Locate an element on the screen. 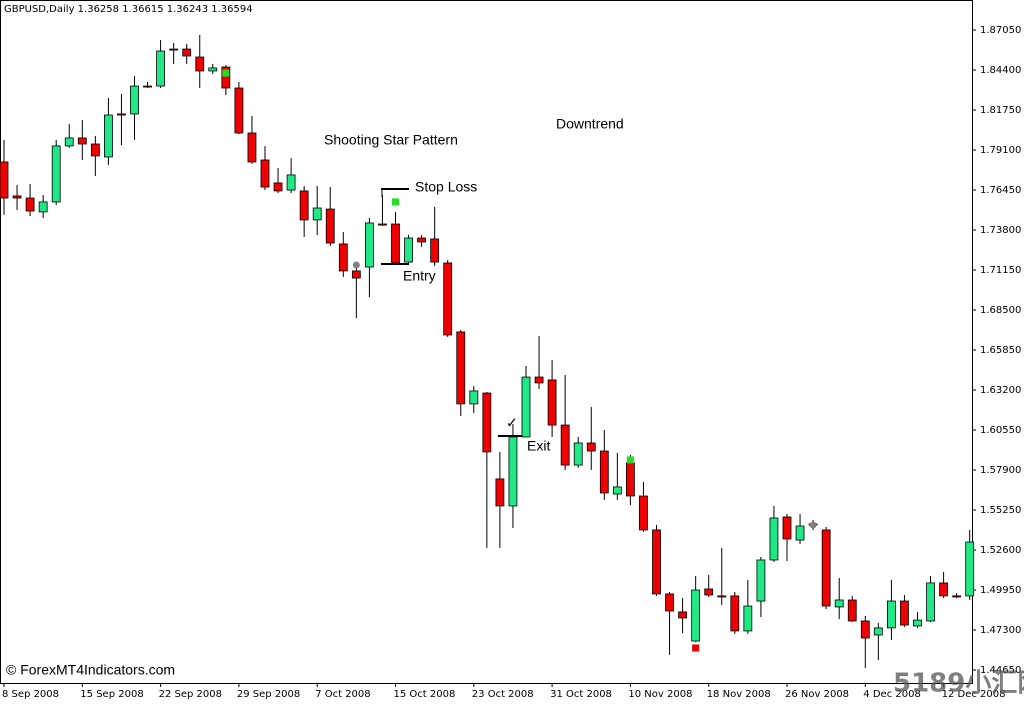  annotation: Shooting Star Pattern is located at coordinates (391, 140).